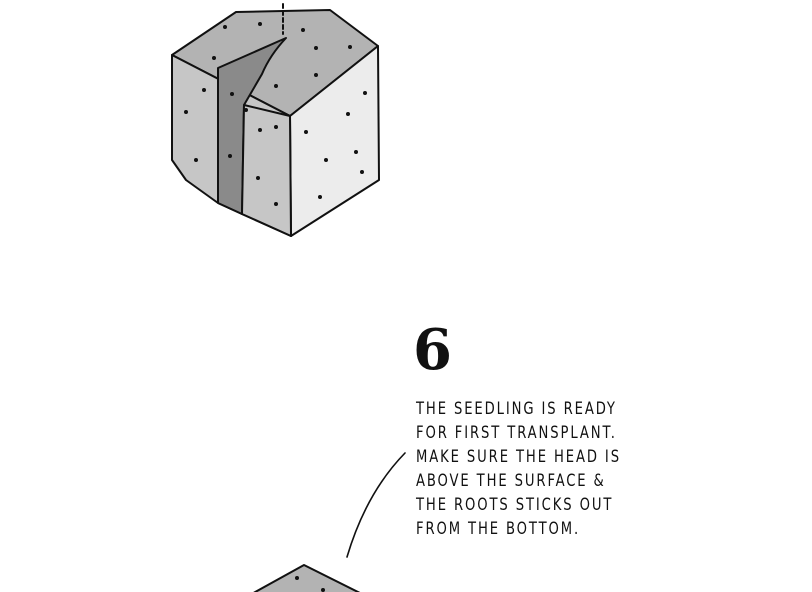  What do you see at coordinates (511, 480) in the screenshot?
I see `instruction-line: ABOVE THE SURFACE &` at bounding box center [511, 480].